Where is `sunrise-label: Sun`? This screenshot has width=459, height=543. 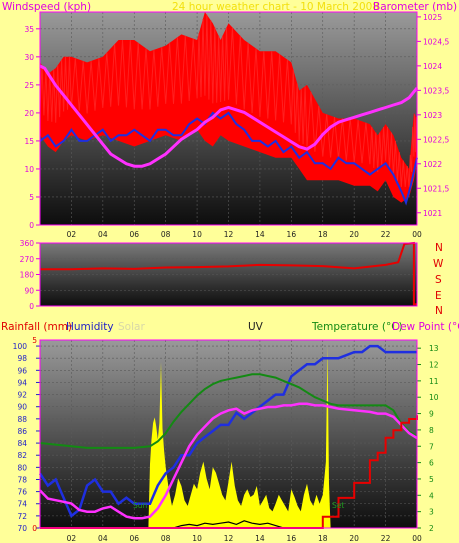 sunrise-label: Sun is located at coordinates (140, 505).